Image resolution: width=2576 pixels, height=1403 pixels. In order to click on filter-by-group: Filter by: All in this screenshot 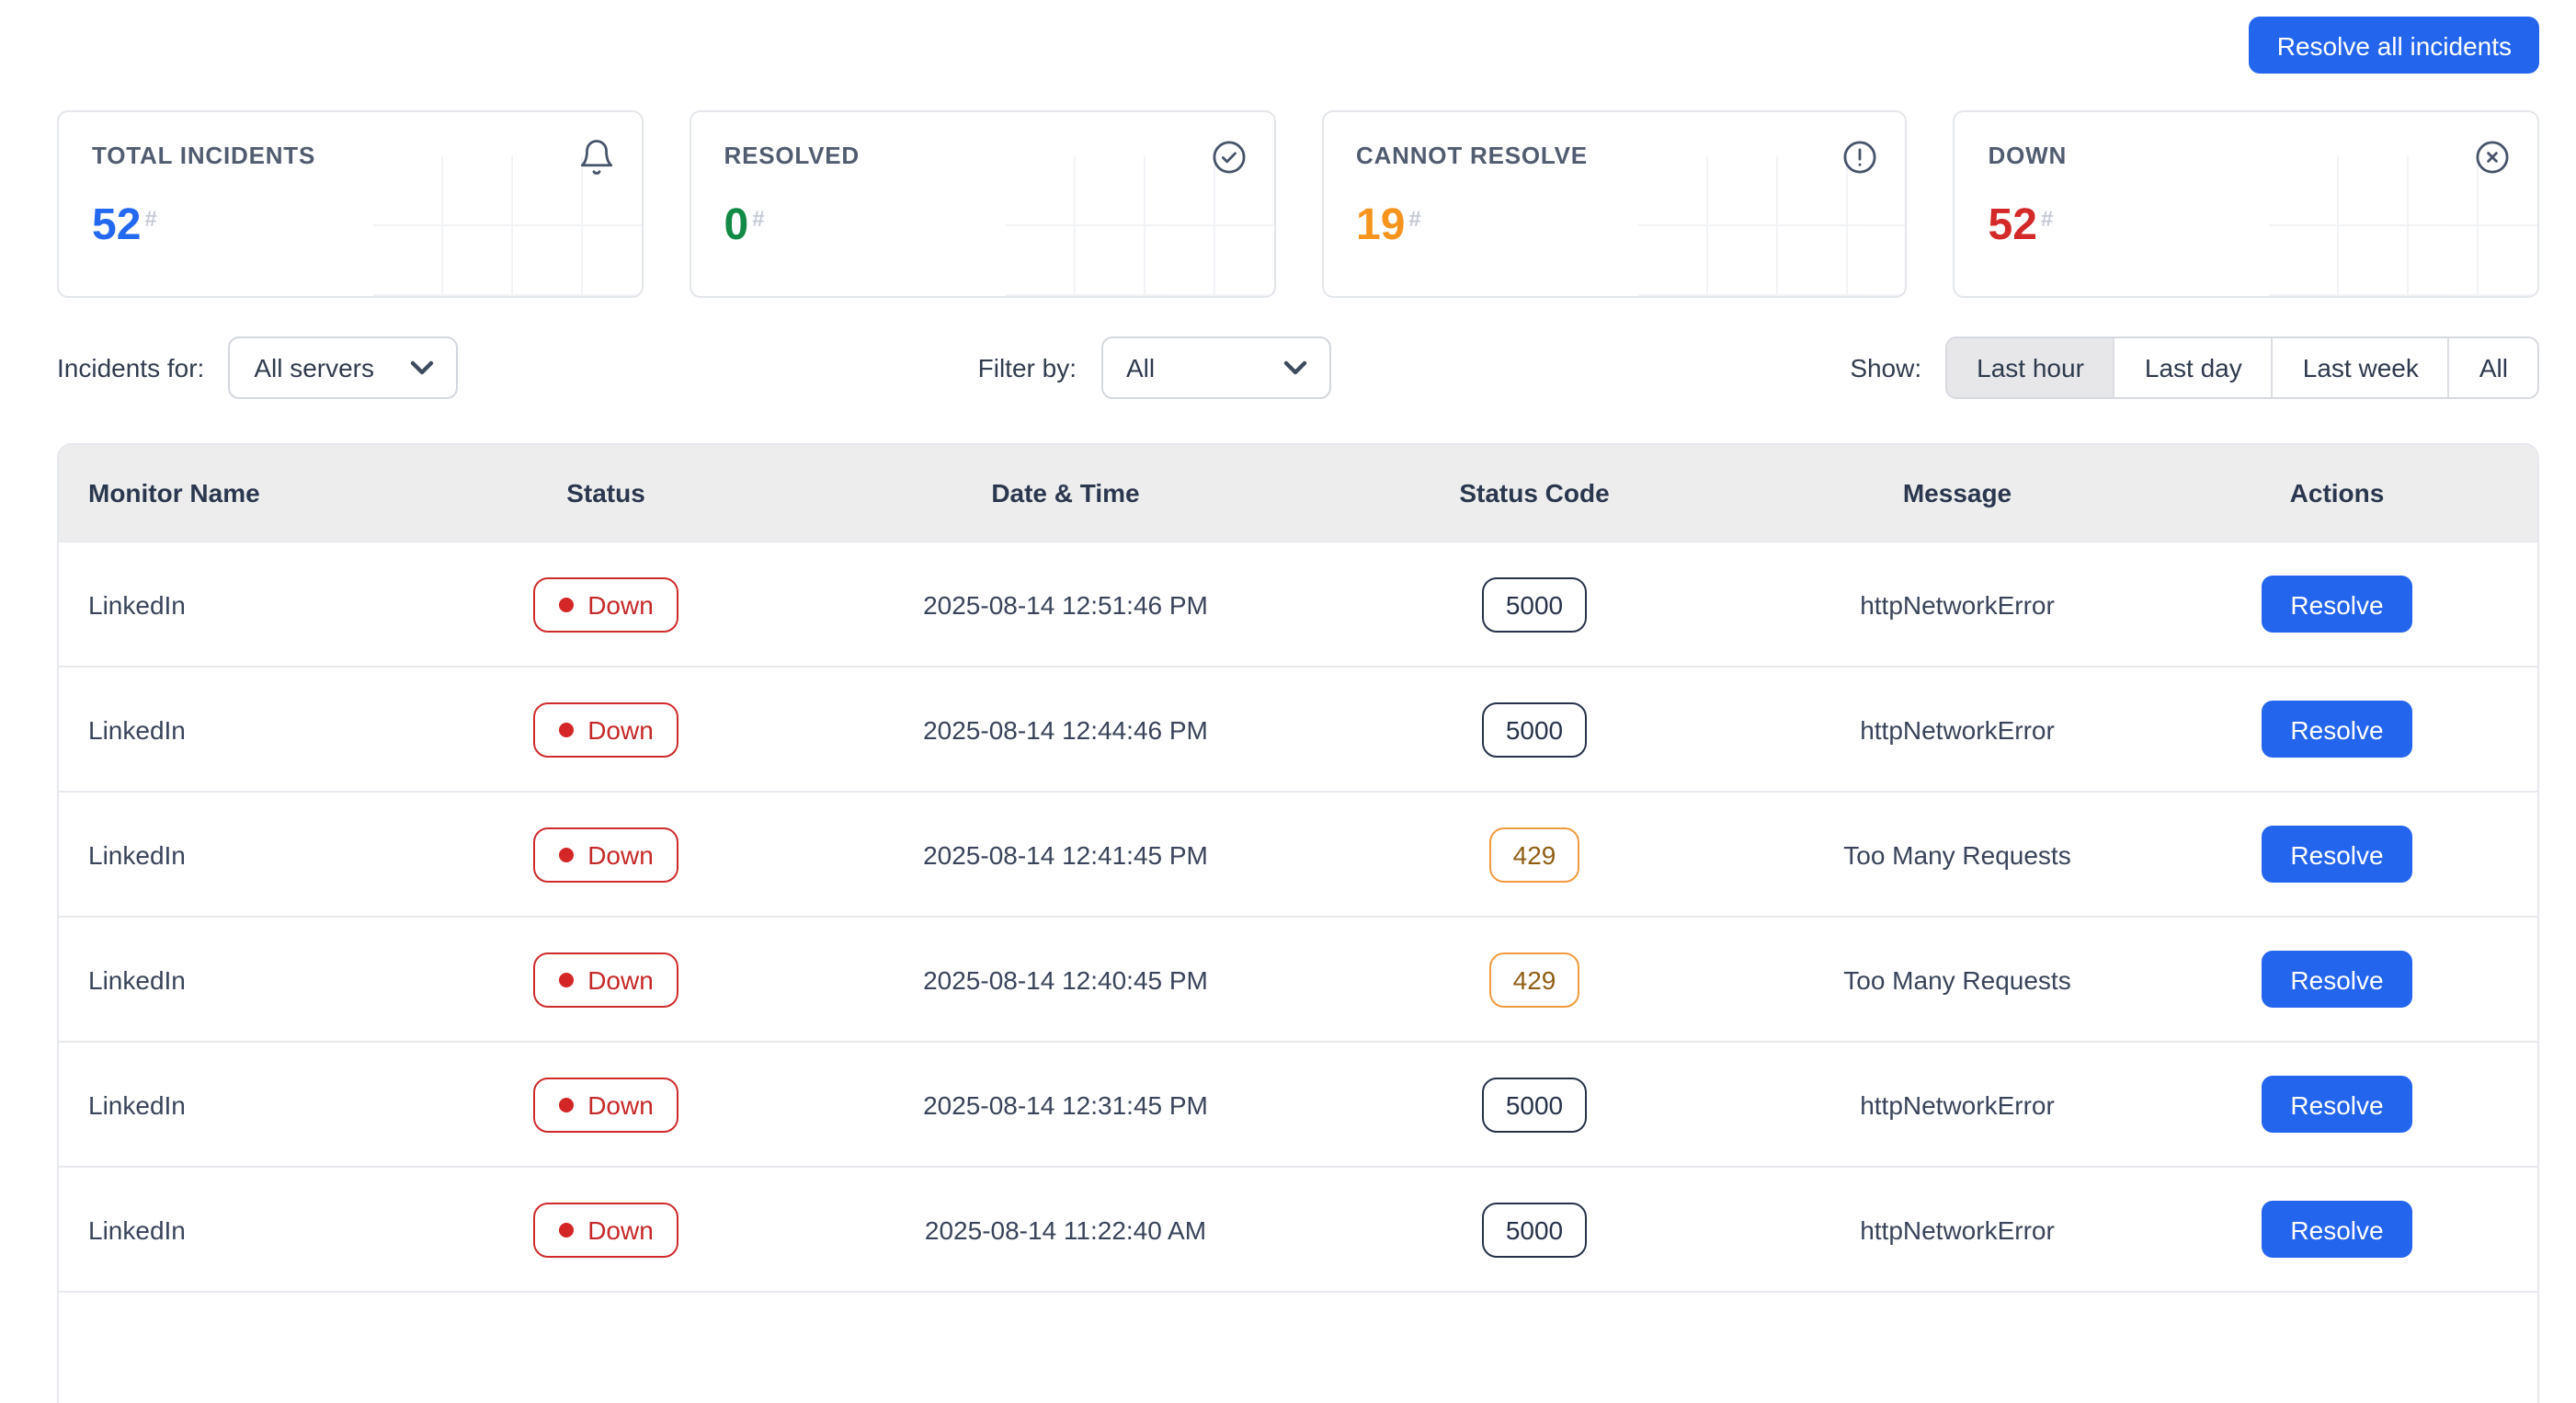, I will do `click(1154, 367)`.